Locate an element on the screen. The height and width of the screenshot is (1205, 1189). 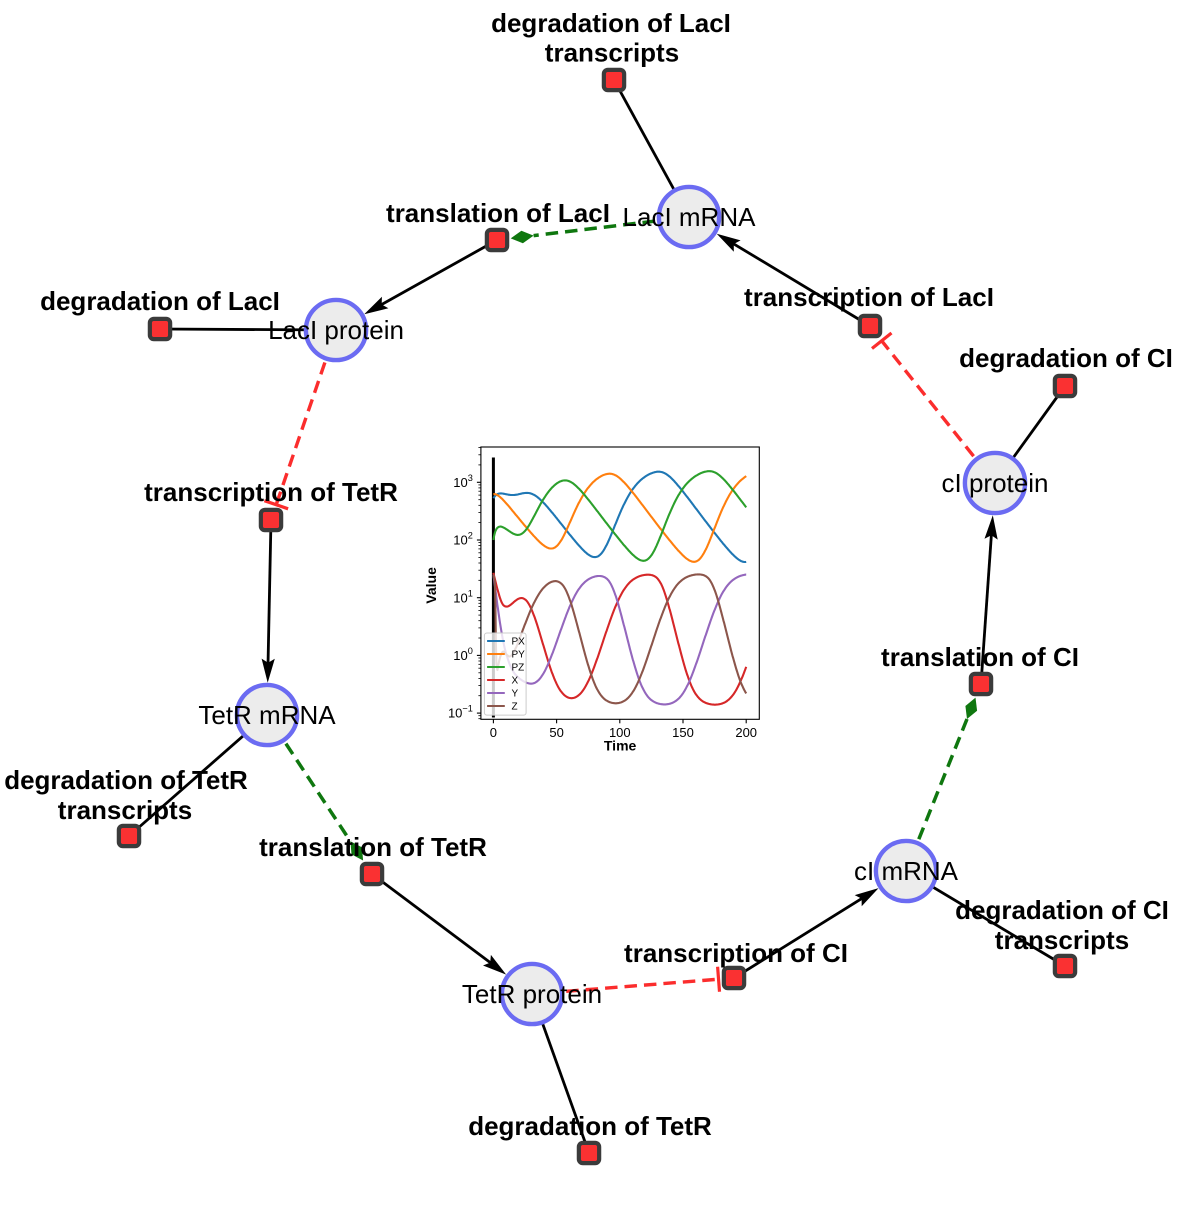
svg-text: PY is located at coordinates (519, 655).